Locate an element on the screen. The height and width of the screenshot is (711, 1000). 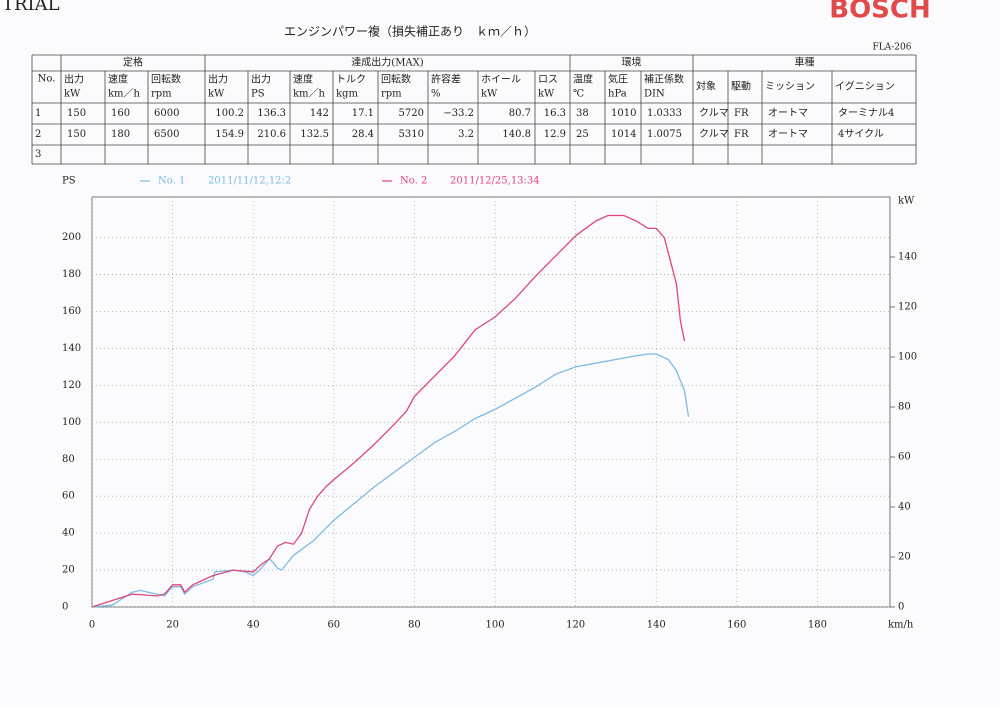
corner-text: TRIAL is located at coordinates (31, 7).